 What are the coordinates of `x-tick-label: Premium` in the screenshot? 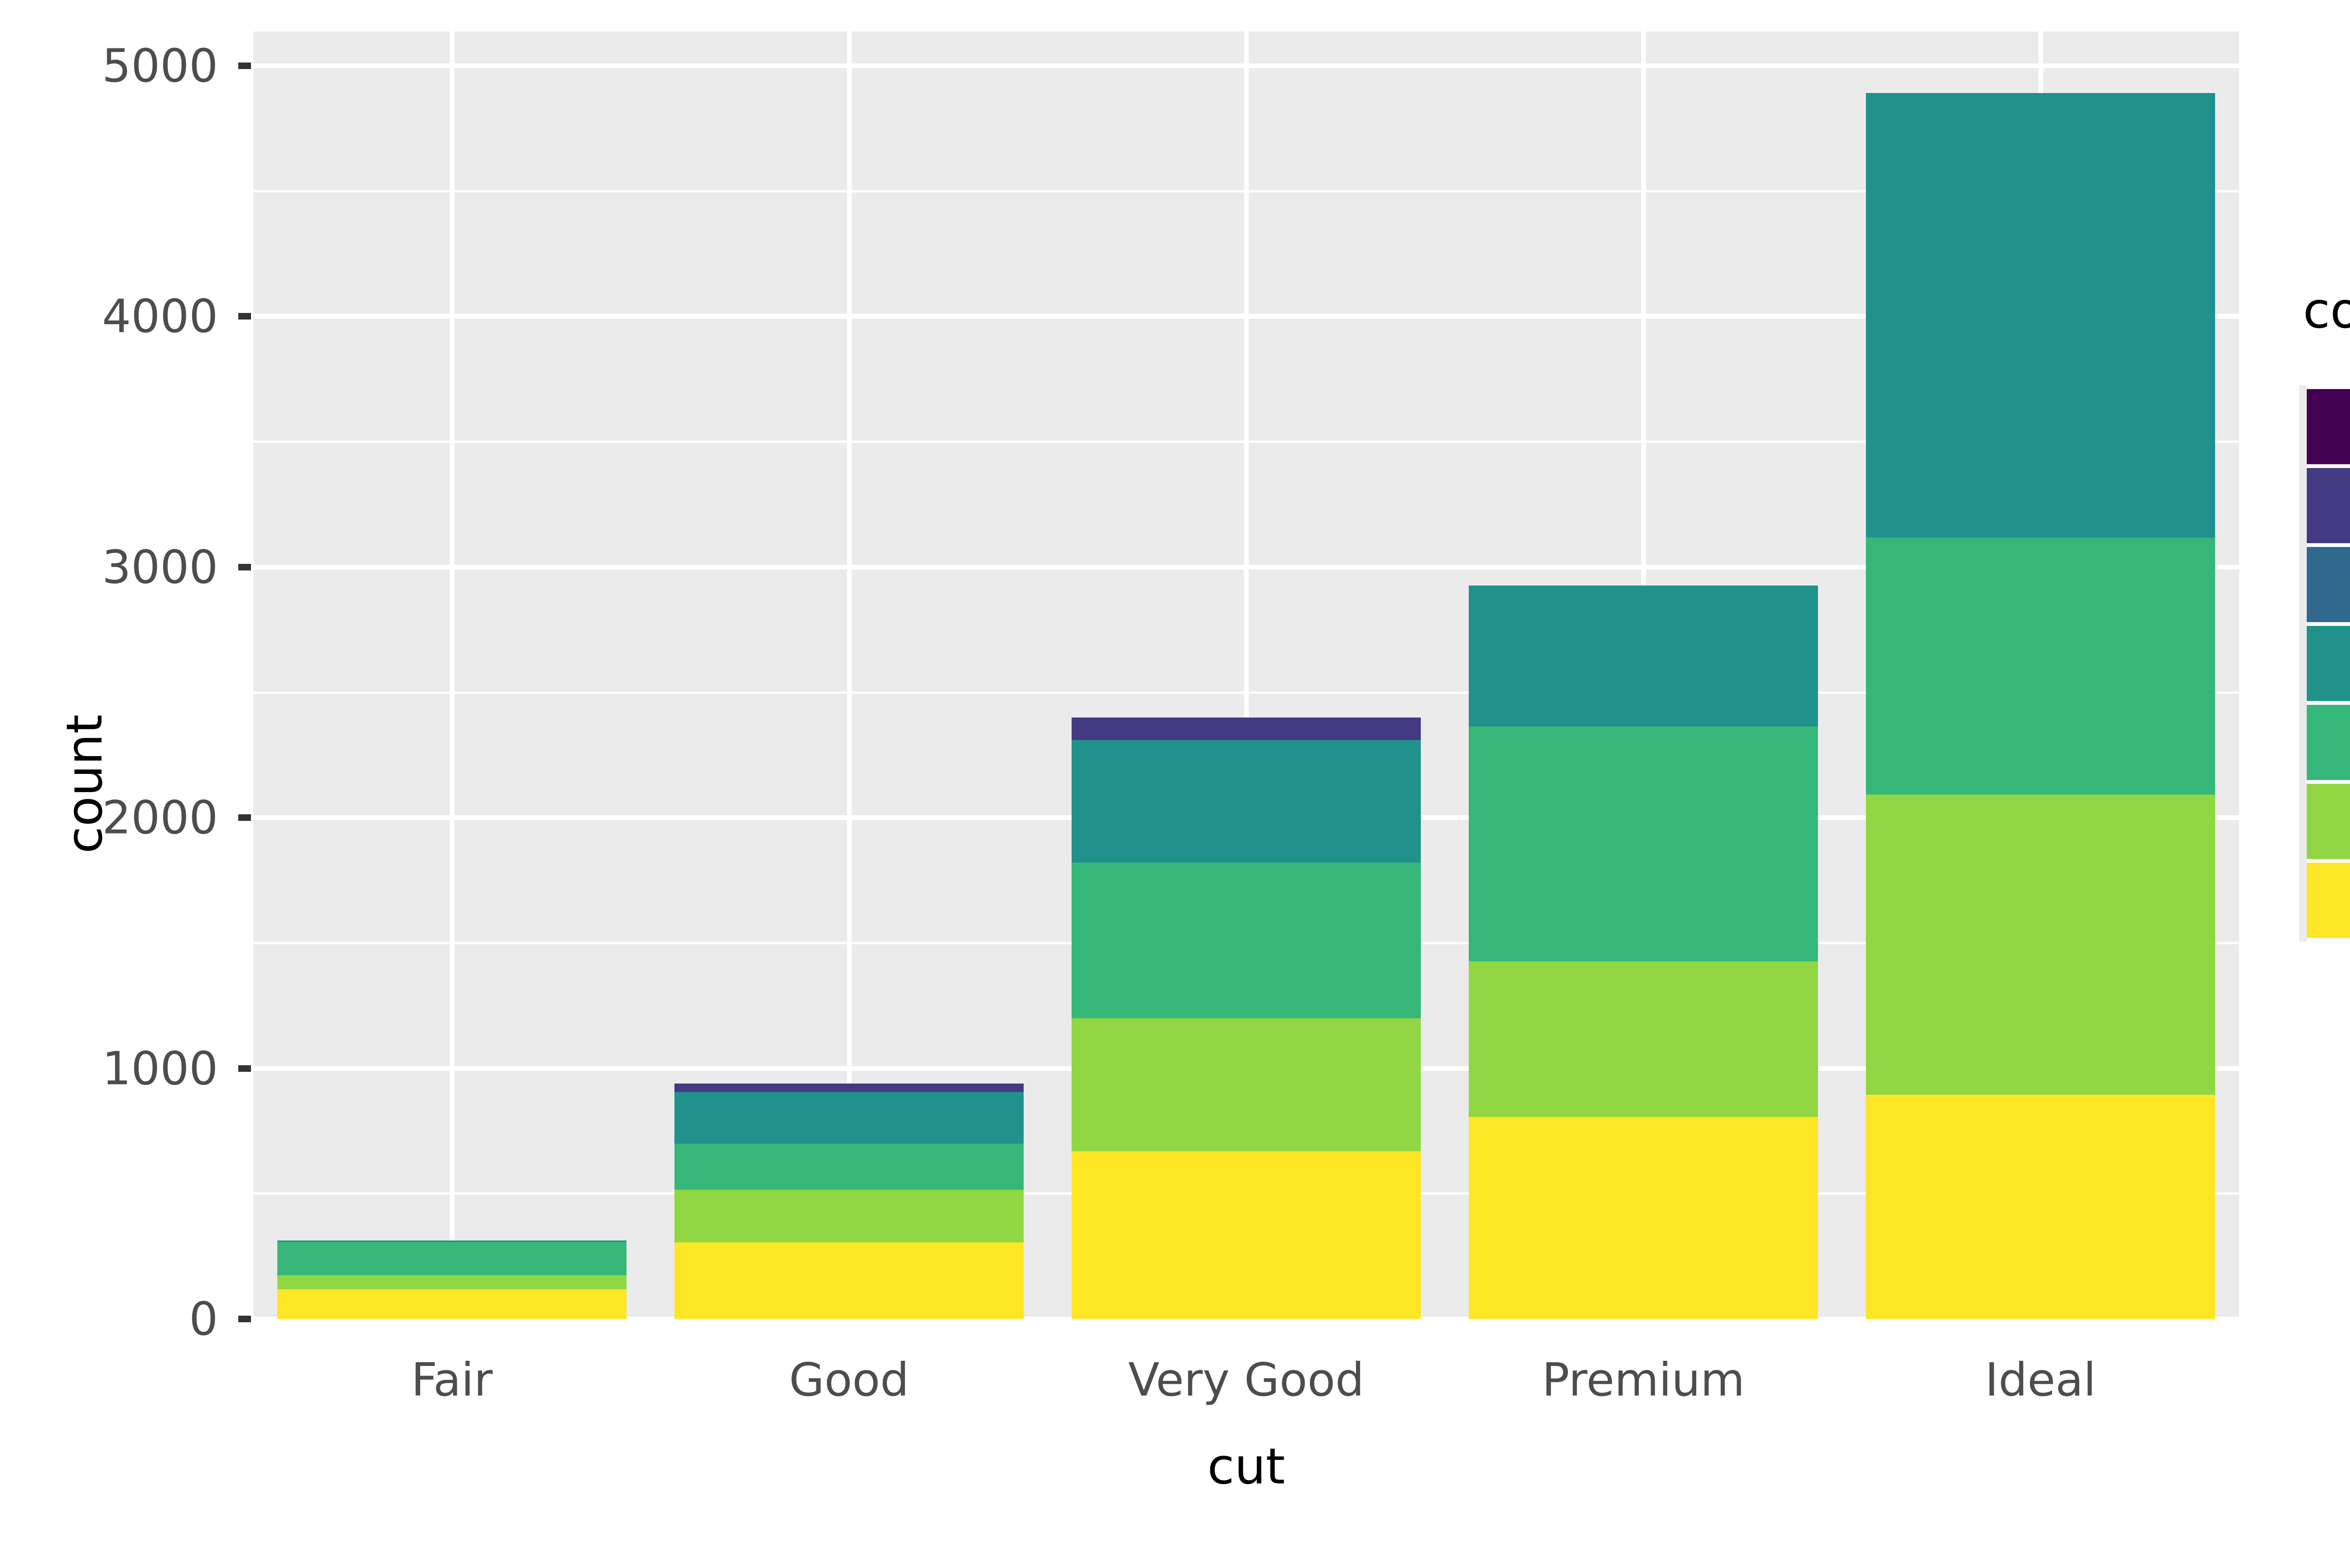 It's located at (1643, 1379).